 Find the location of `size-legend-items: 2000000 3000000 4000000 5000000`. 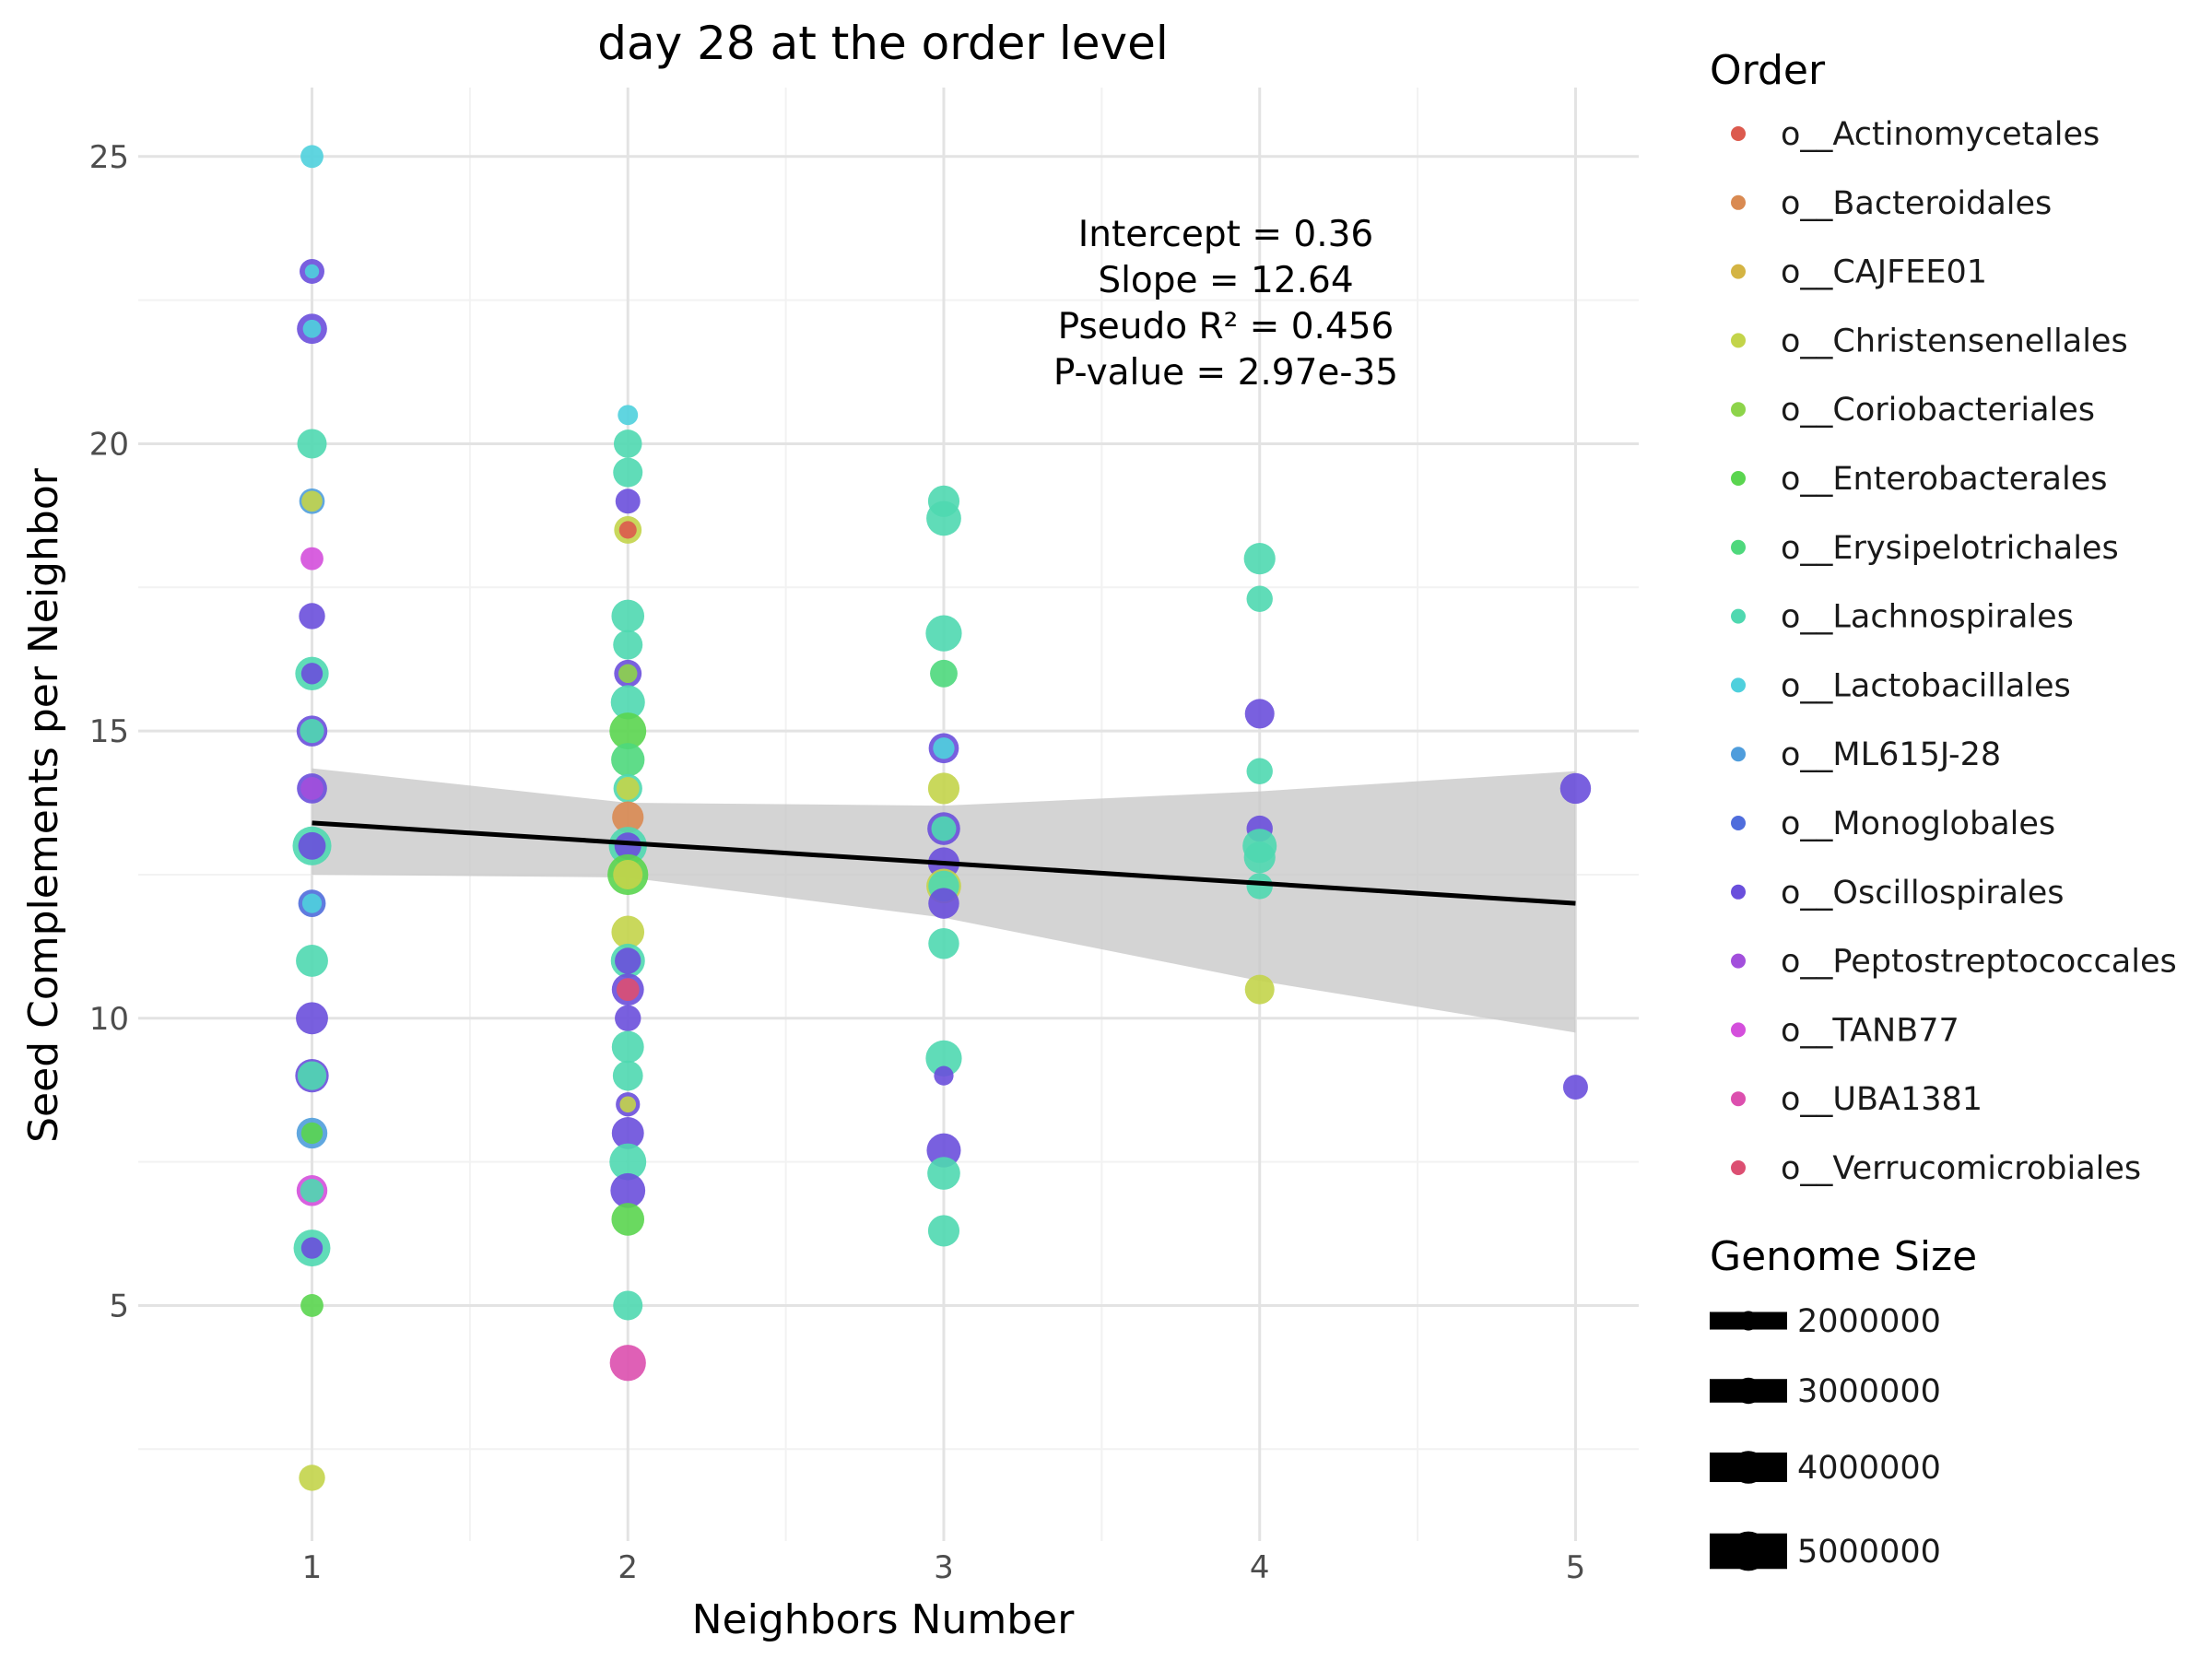

size-legend-items: 2000000 3000000 4000000 5000000 is located at coordinates (1825, 1437).